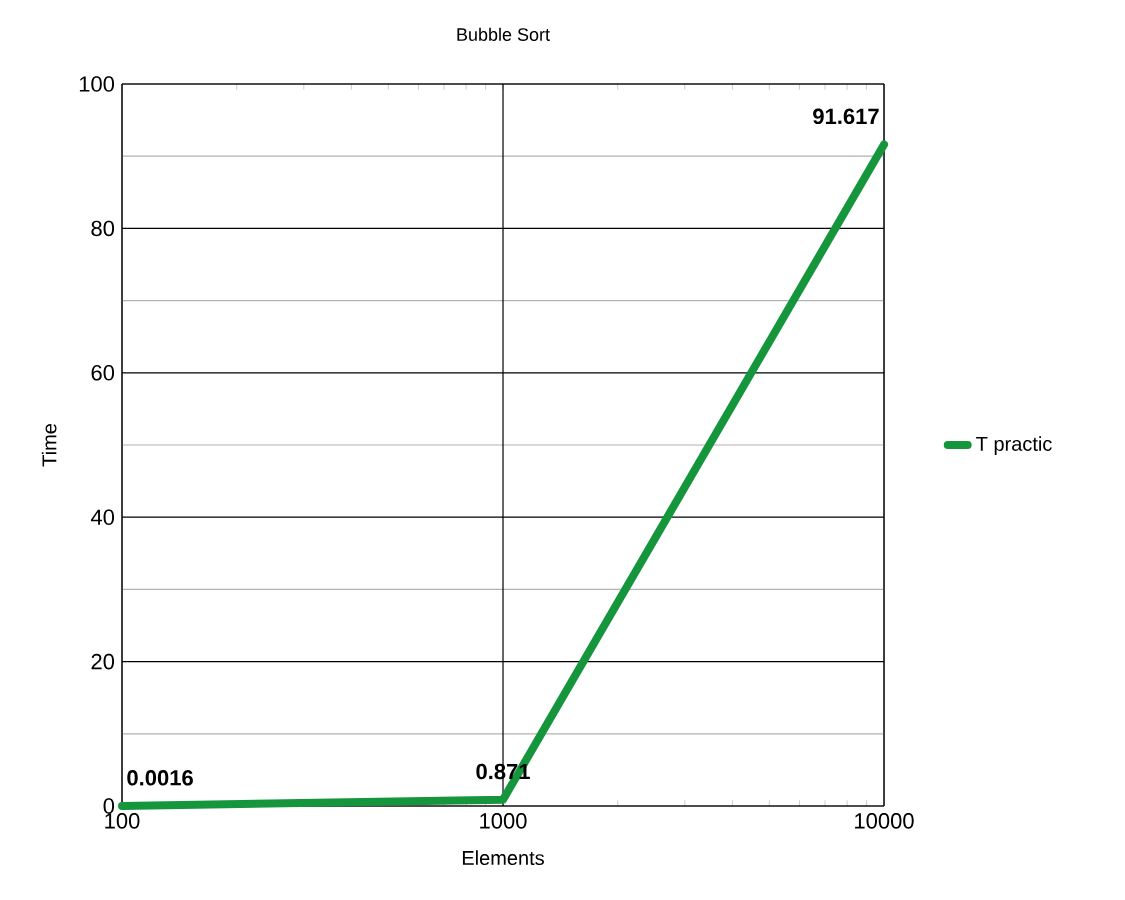 The image size is (1125, 900). I want to click on y-tick-label: 0, so click(109, 806).